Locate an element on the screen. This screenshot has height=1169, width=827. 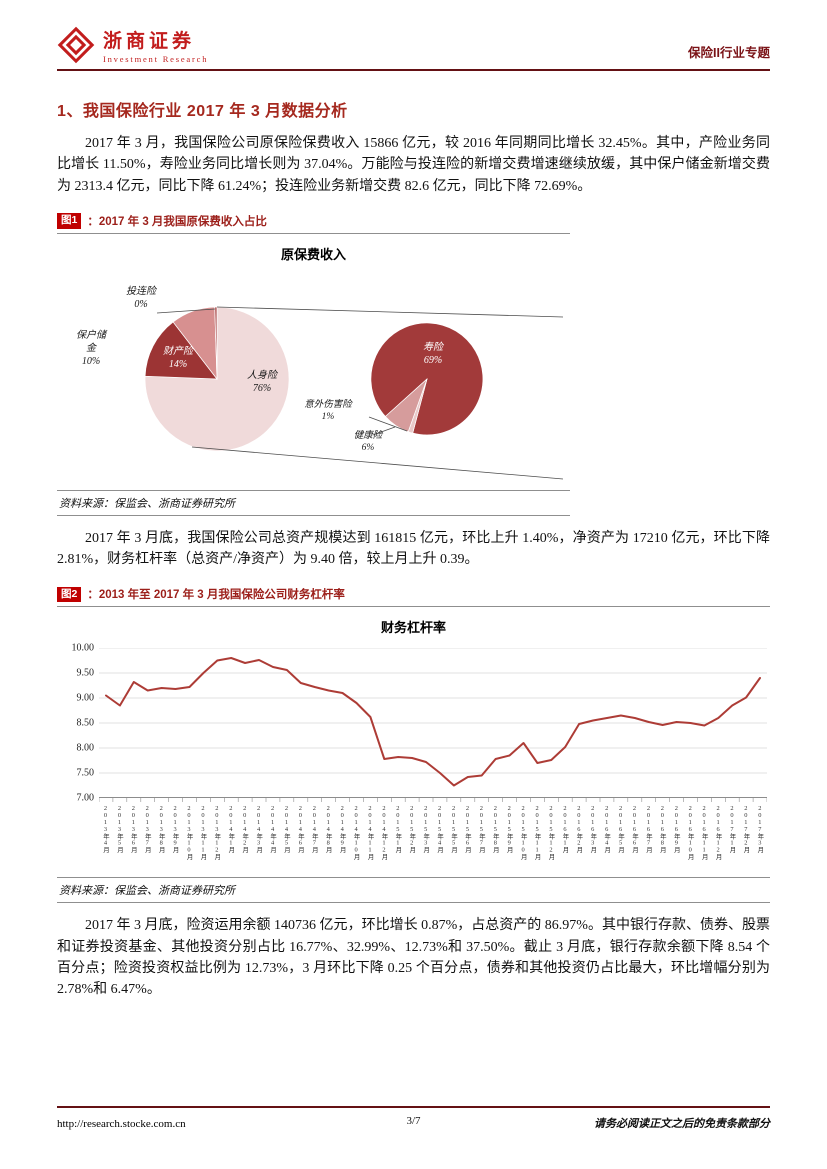
pie-chart-title: 原保费收入 is located at coordinates (313, 254).